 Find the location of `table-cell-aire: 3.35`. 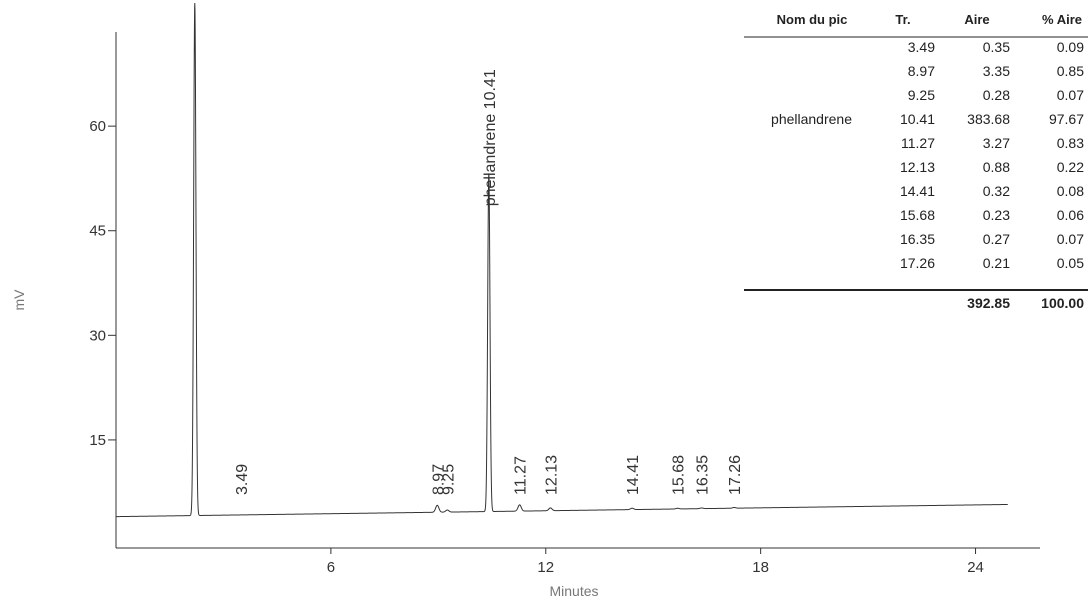

table-cell-aire: 3.35 is located at coordinates (996, 71).